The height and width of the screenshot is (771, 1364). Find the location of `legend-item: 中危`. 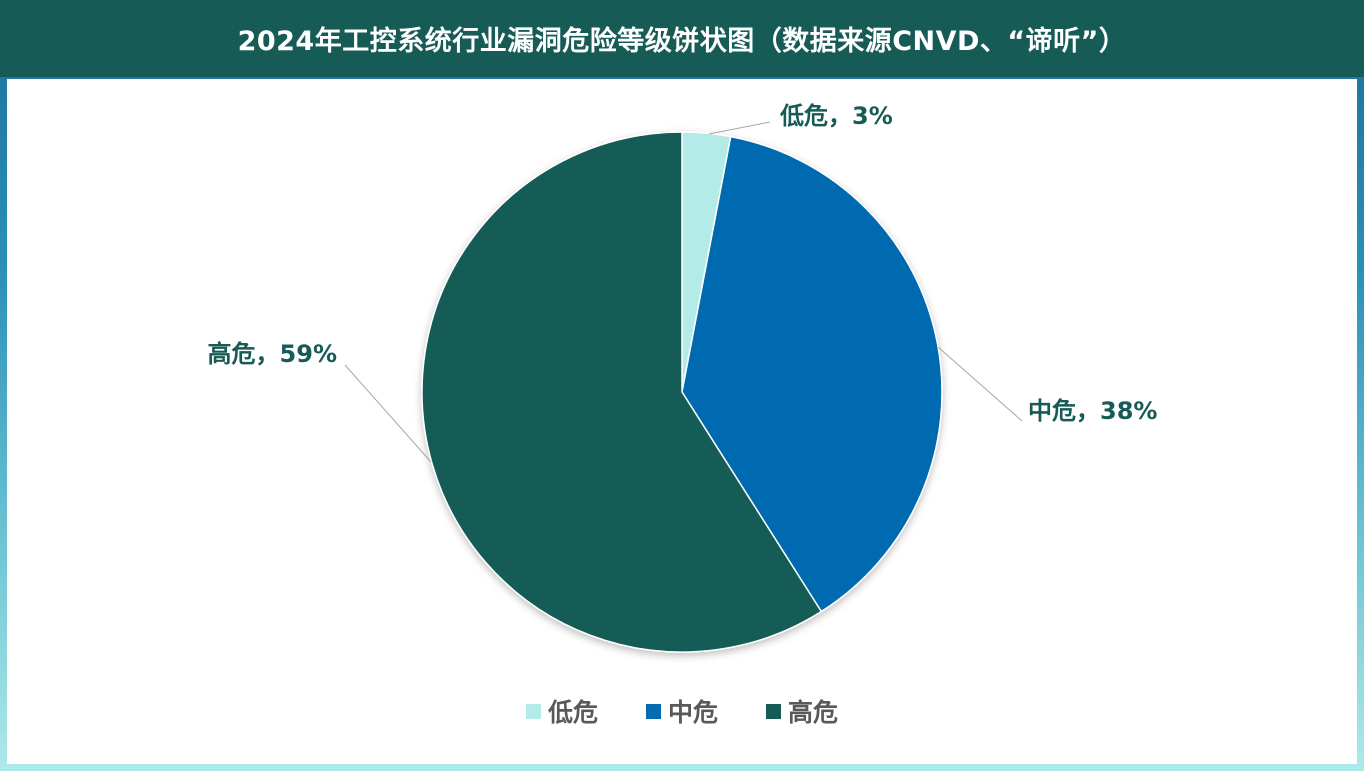

legend-item: 中危 is located at coordinates (681, 711).